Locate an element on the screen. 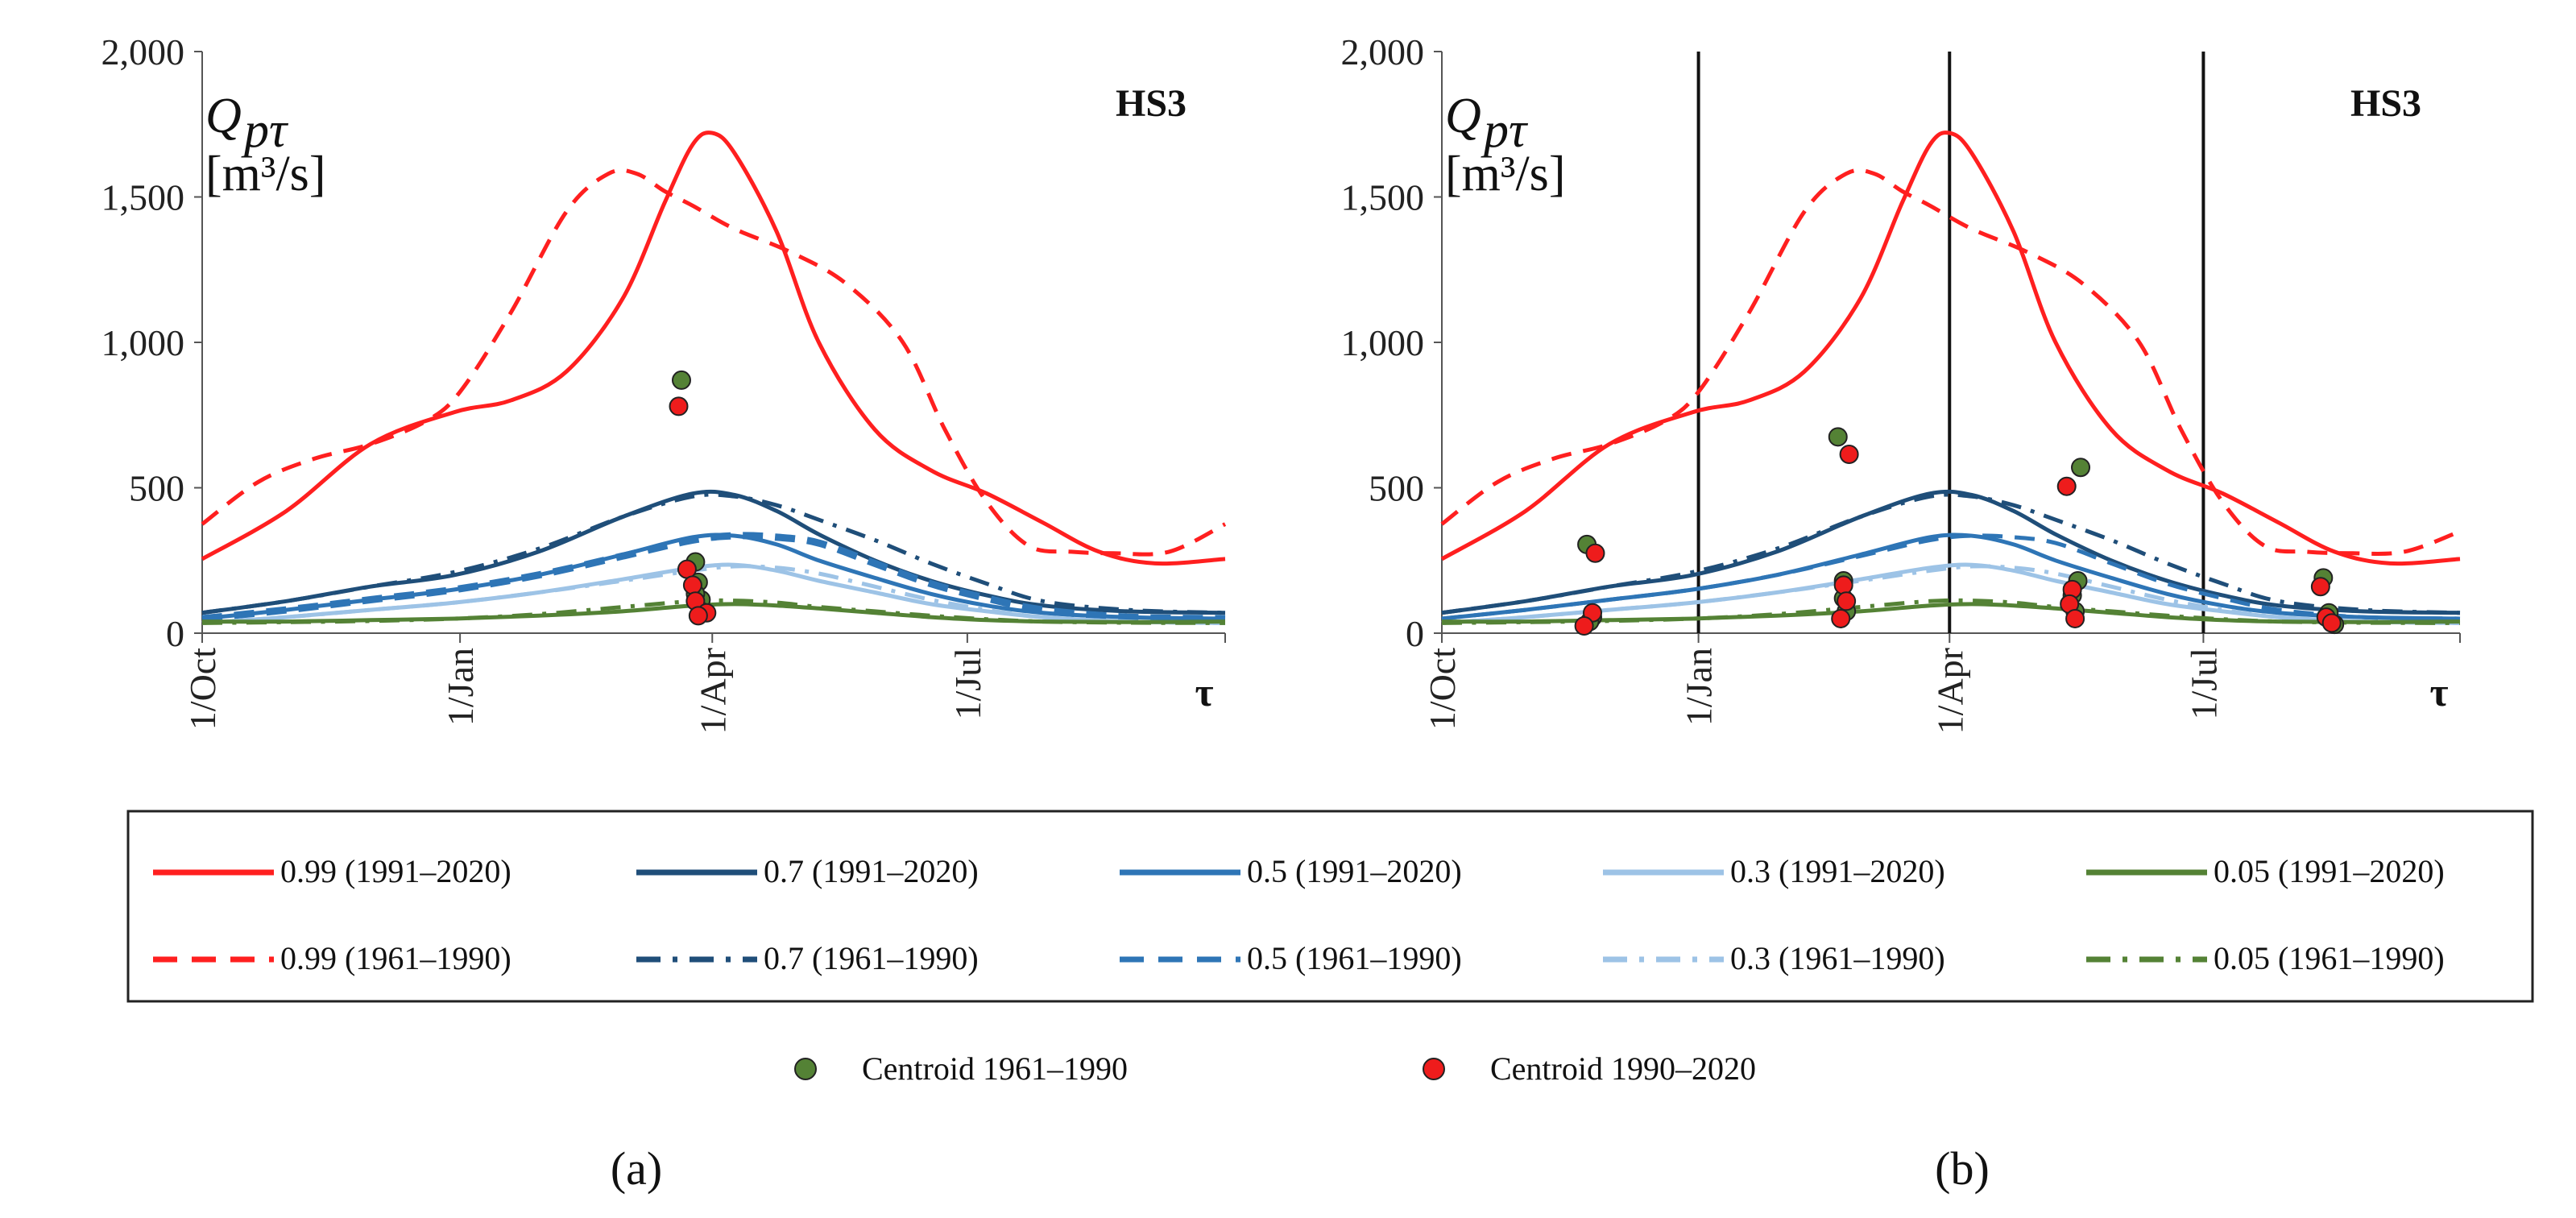 This screenshot has width=2576, height=1218. legend-marker-label: Centroid 1961–1990 is located at coordinates (995, 1068).